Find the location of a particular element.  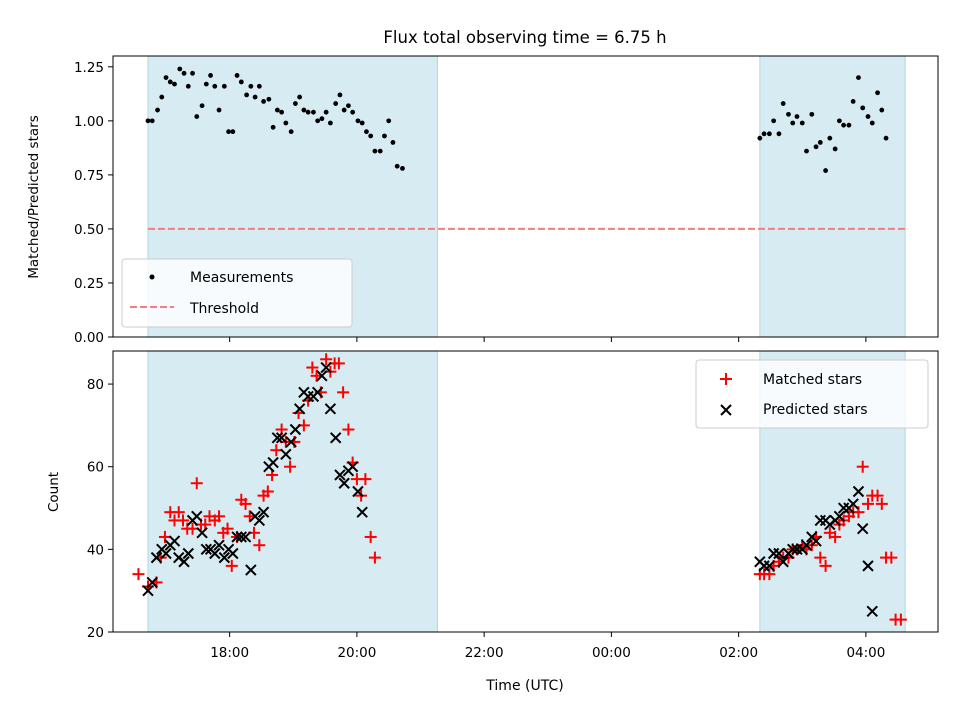

bottom-y-ticks: 20 40 60 80 is located at coordinates (100, 509).